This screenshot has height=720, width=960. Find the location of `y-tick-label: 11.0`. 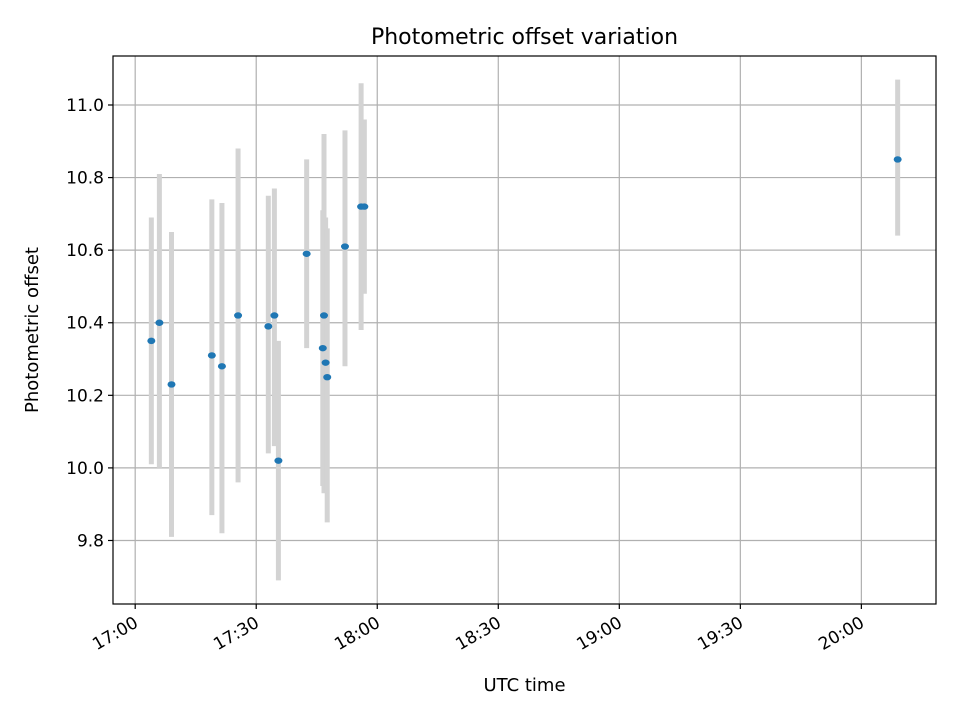

y-tick-label: 11.0 is located at coordinates (85, 106).